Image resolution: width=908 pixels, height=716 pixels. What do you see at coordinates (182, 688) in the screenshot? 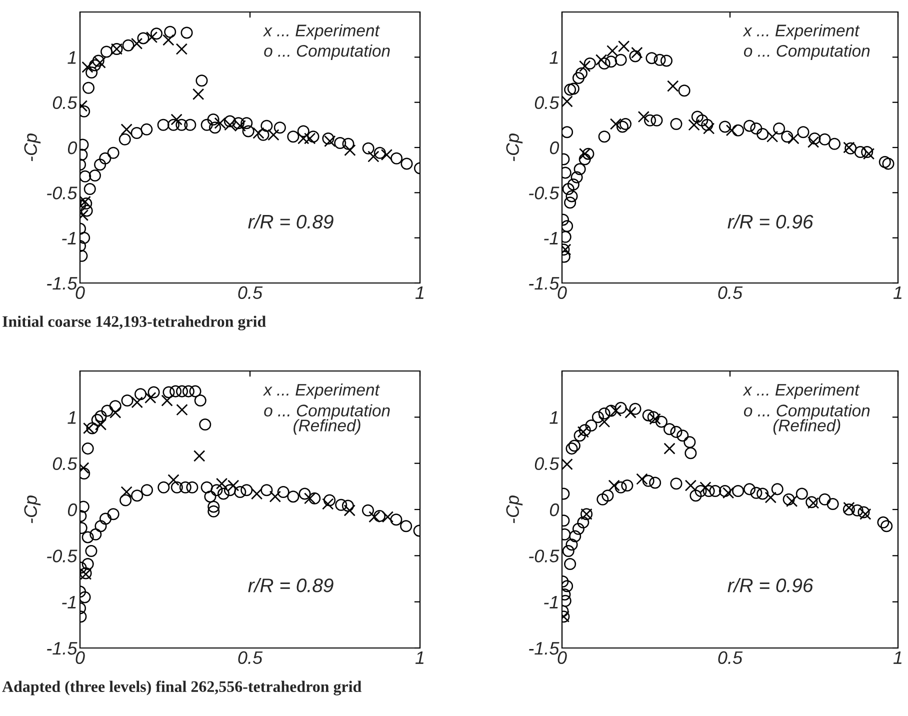
I see `text: Adapted (three levels) final 262,556-tetrahedron grid` at bounding box center [182, 688].